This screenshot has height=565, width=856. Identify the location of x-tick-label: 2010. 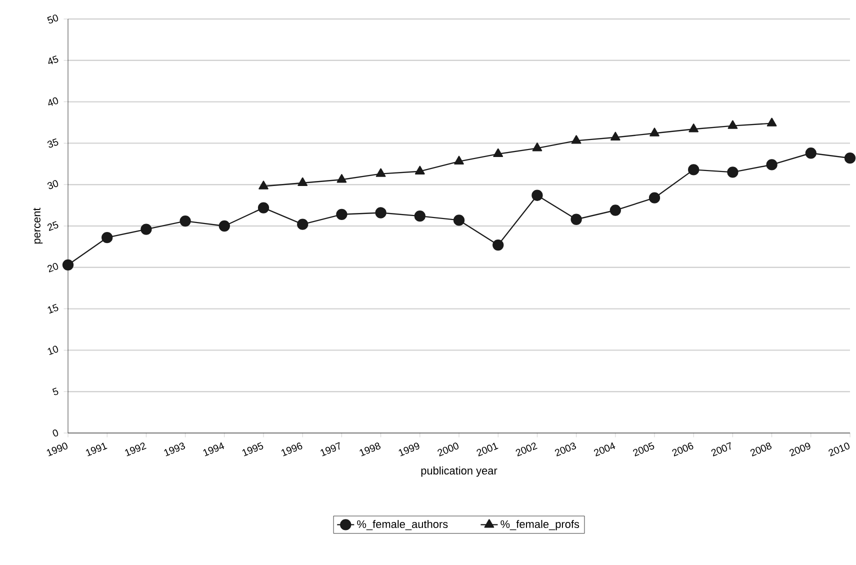
(839, 449).